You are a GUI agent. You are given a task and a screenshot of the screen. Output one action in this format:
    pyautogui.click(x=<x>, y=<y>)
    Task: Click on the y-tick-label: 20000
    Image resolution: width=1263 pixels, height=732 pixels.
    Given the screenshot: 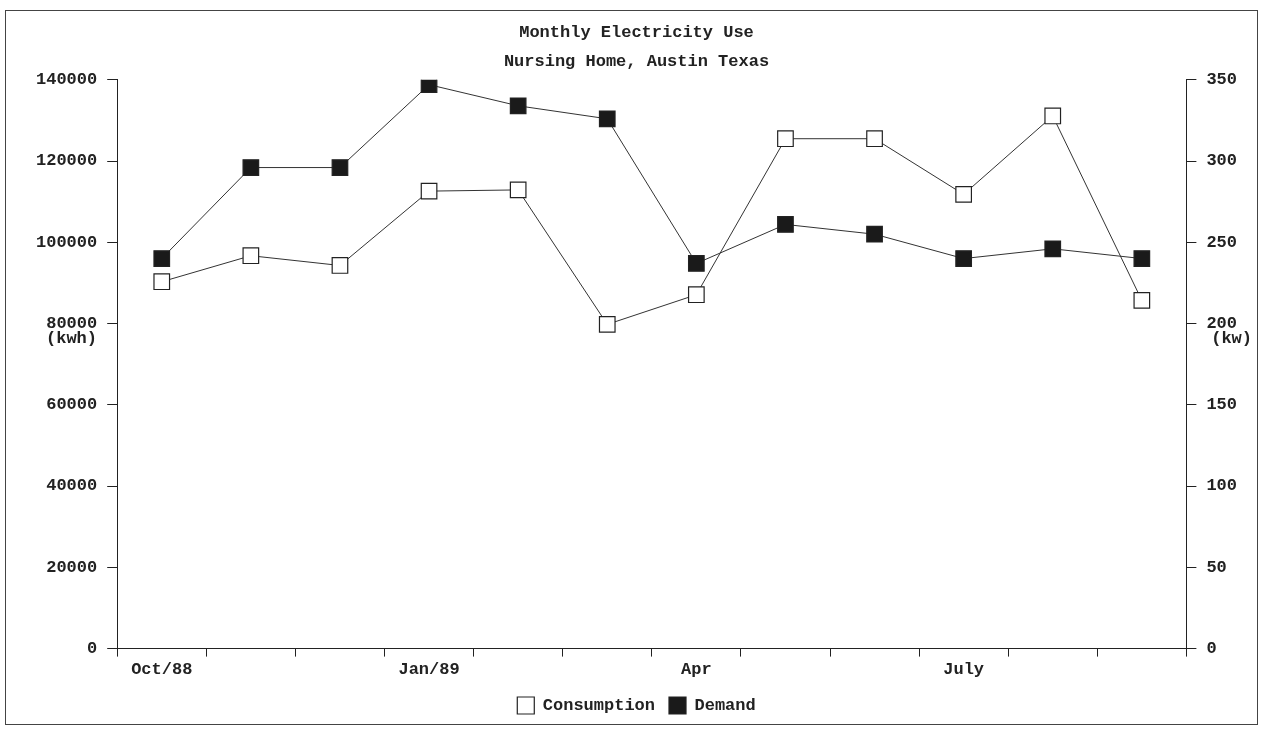 What is the action you would take?
    pyautogui.click(x=72, y=567)
    